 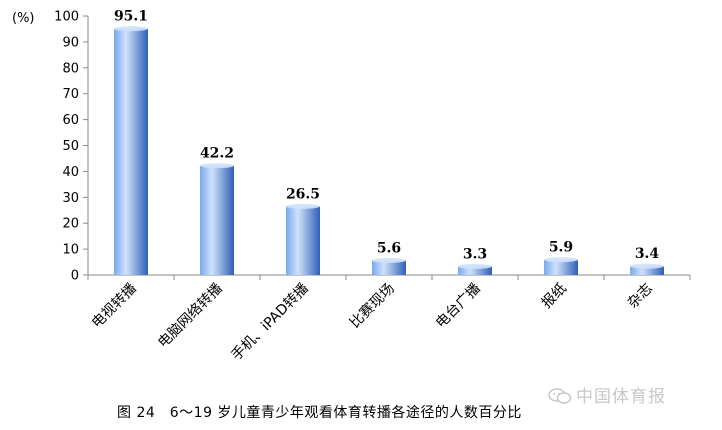 What do you see at coordinates (372, 306) in the screenshot?
I see `category-label-4: 比赛现场` at bounding box center [372, 306].